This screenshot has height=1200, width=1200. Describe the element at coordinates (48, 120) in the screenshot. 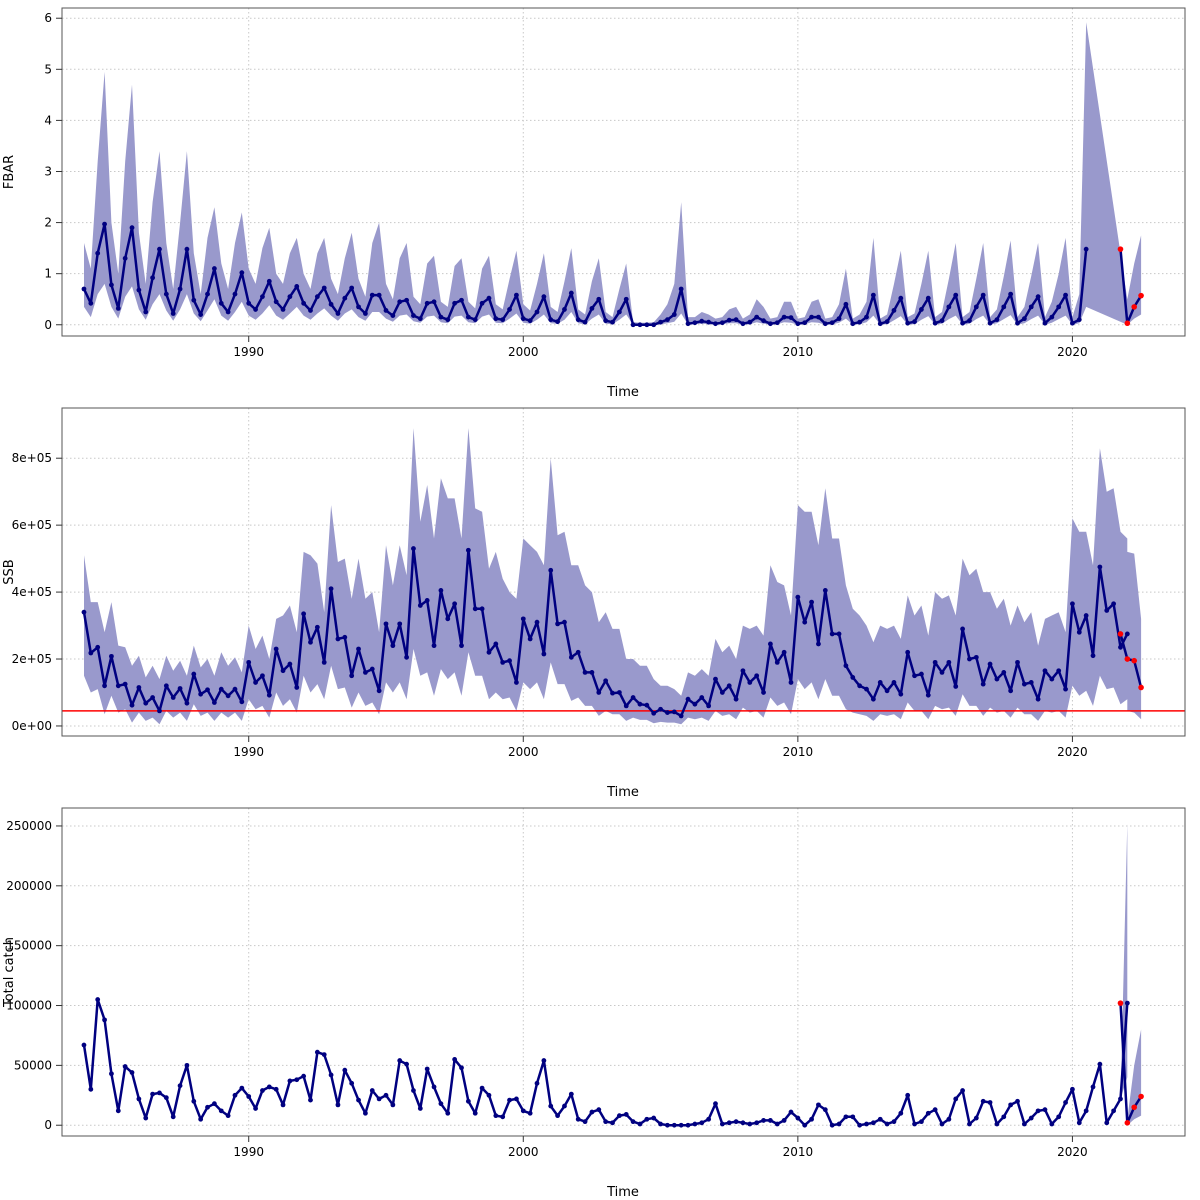

I see `fbar-y-tick-label: 4` at that location.